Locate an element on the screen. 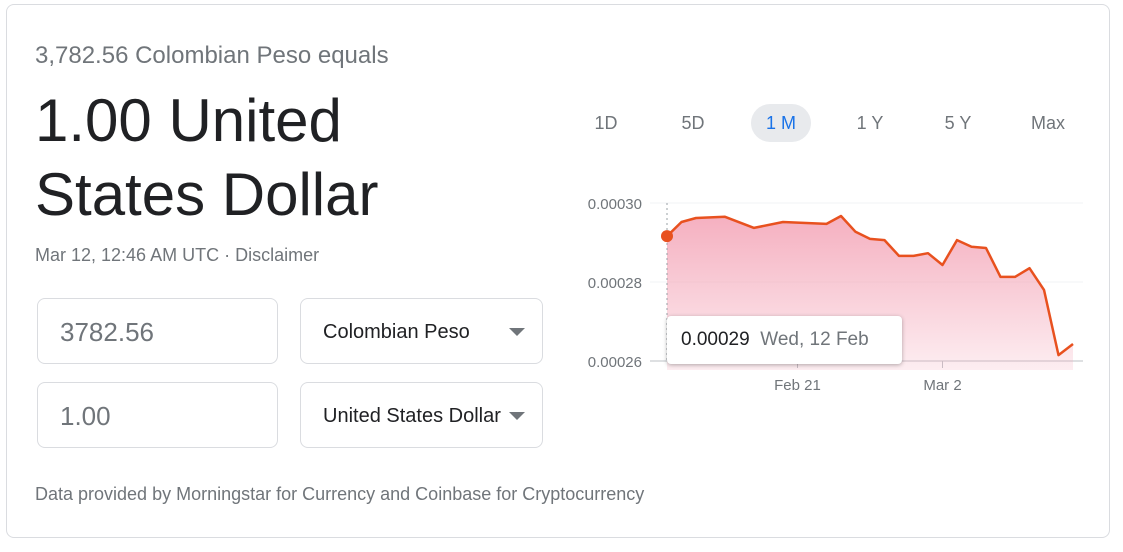 The image size is (1123, 552). to-currency-select: United States Dollar is located at coordinates (421, 415).